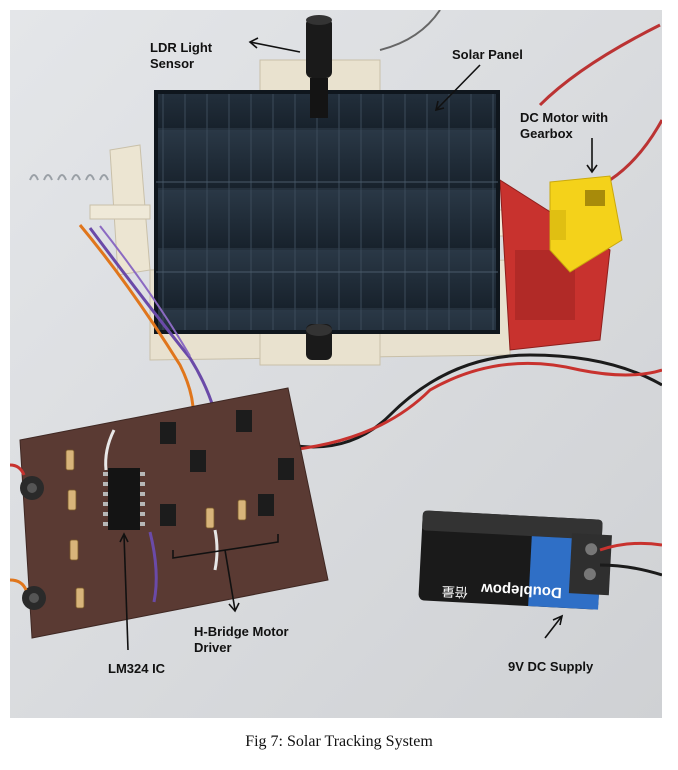 The image size is (678, 770). I want to click on supply-label: 9V DC Supply, so click(551, 666).